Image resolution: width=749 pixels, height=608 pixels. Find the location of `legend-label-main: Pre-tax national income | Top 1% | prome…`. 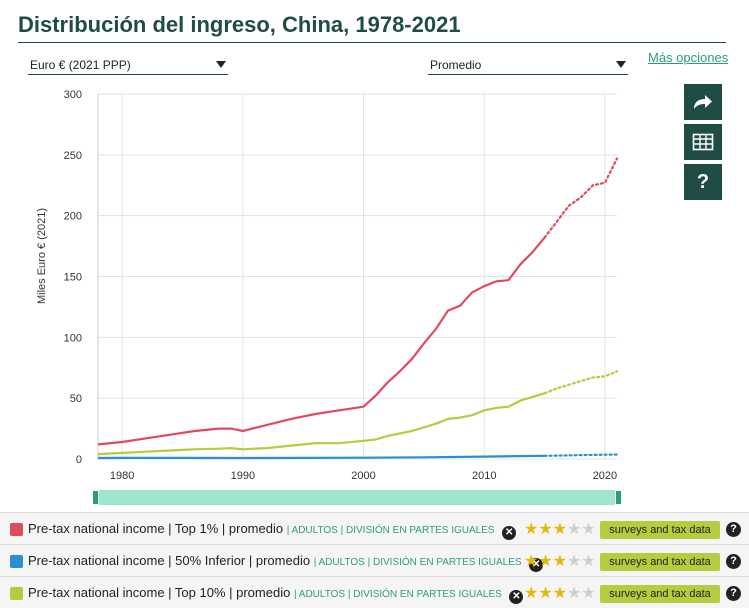

legend-label-main: Pre-tax national income | Top 1% | prome… is located at coordinates (156, 528).